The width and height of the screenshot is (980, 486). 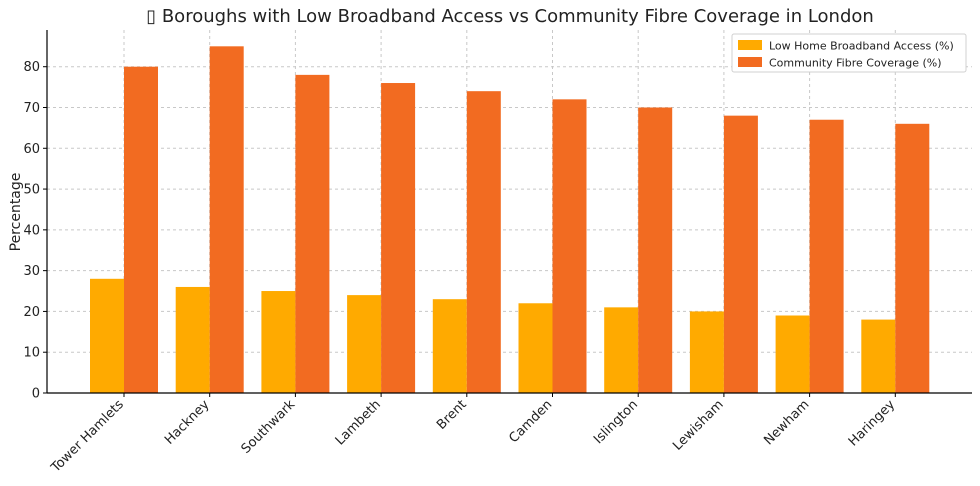 What do you see at coordinates (187, 422) in the screenshot?
I see `x-tick-label: Hackney` at bounding box center [187, 422].